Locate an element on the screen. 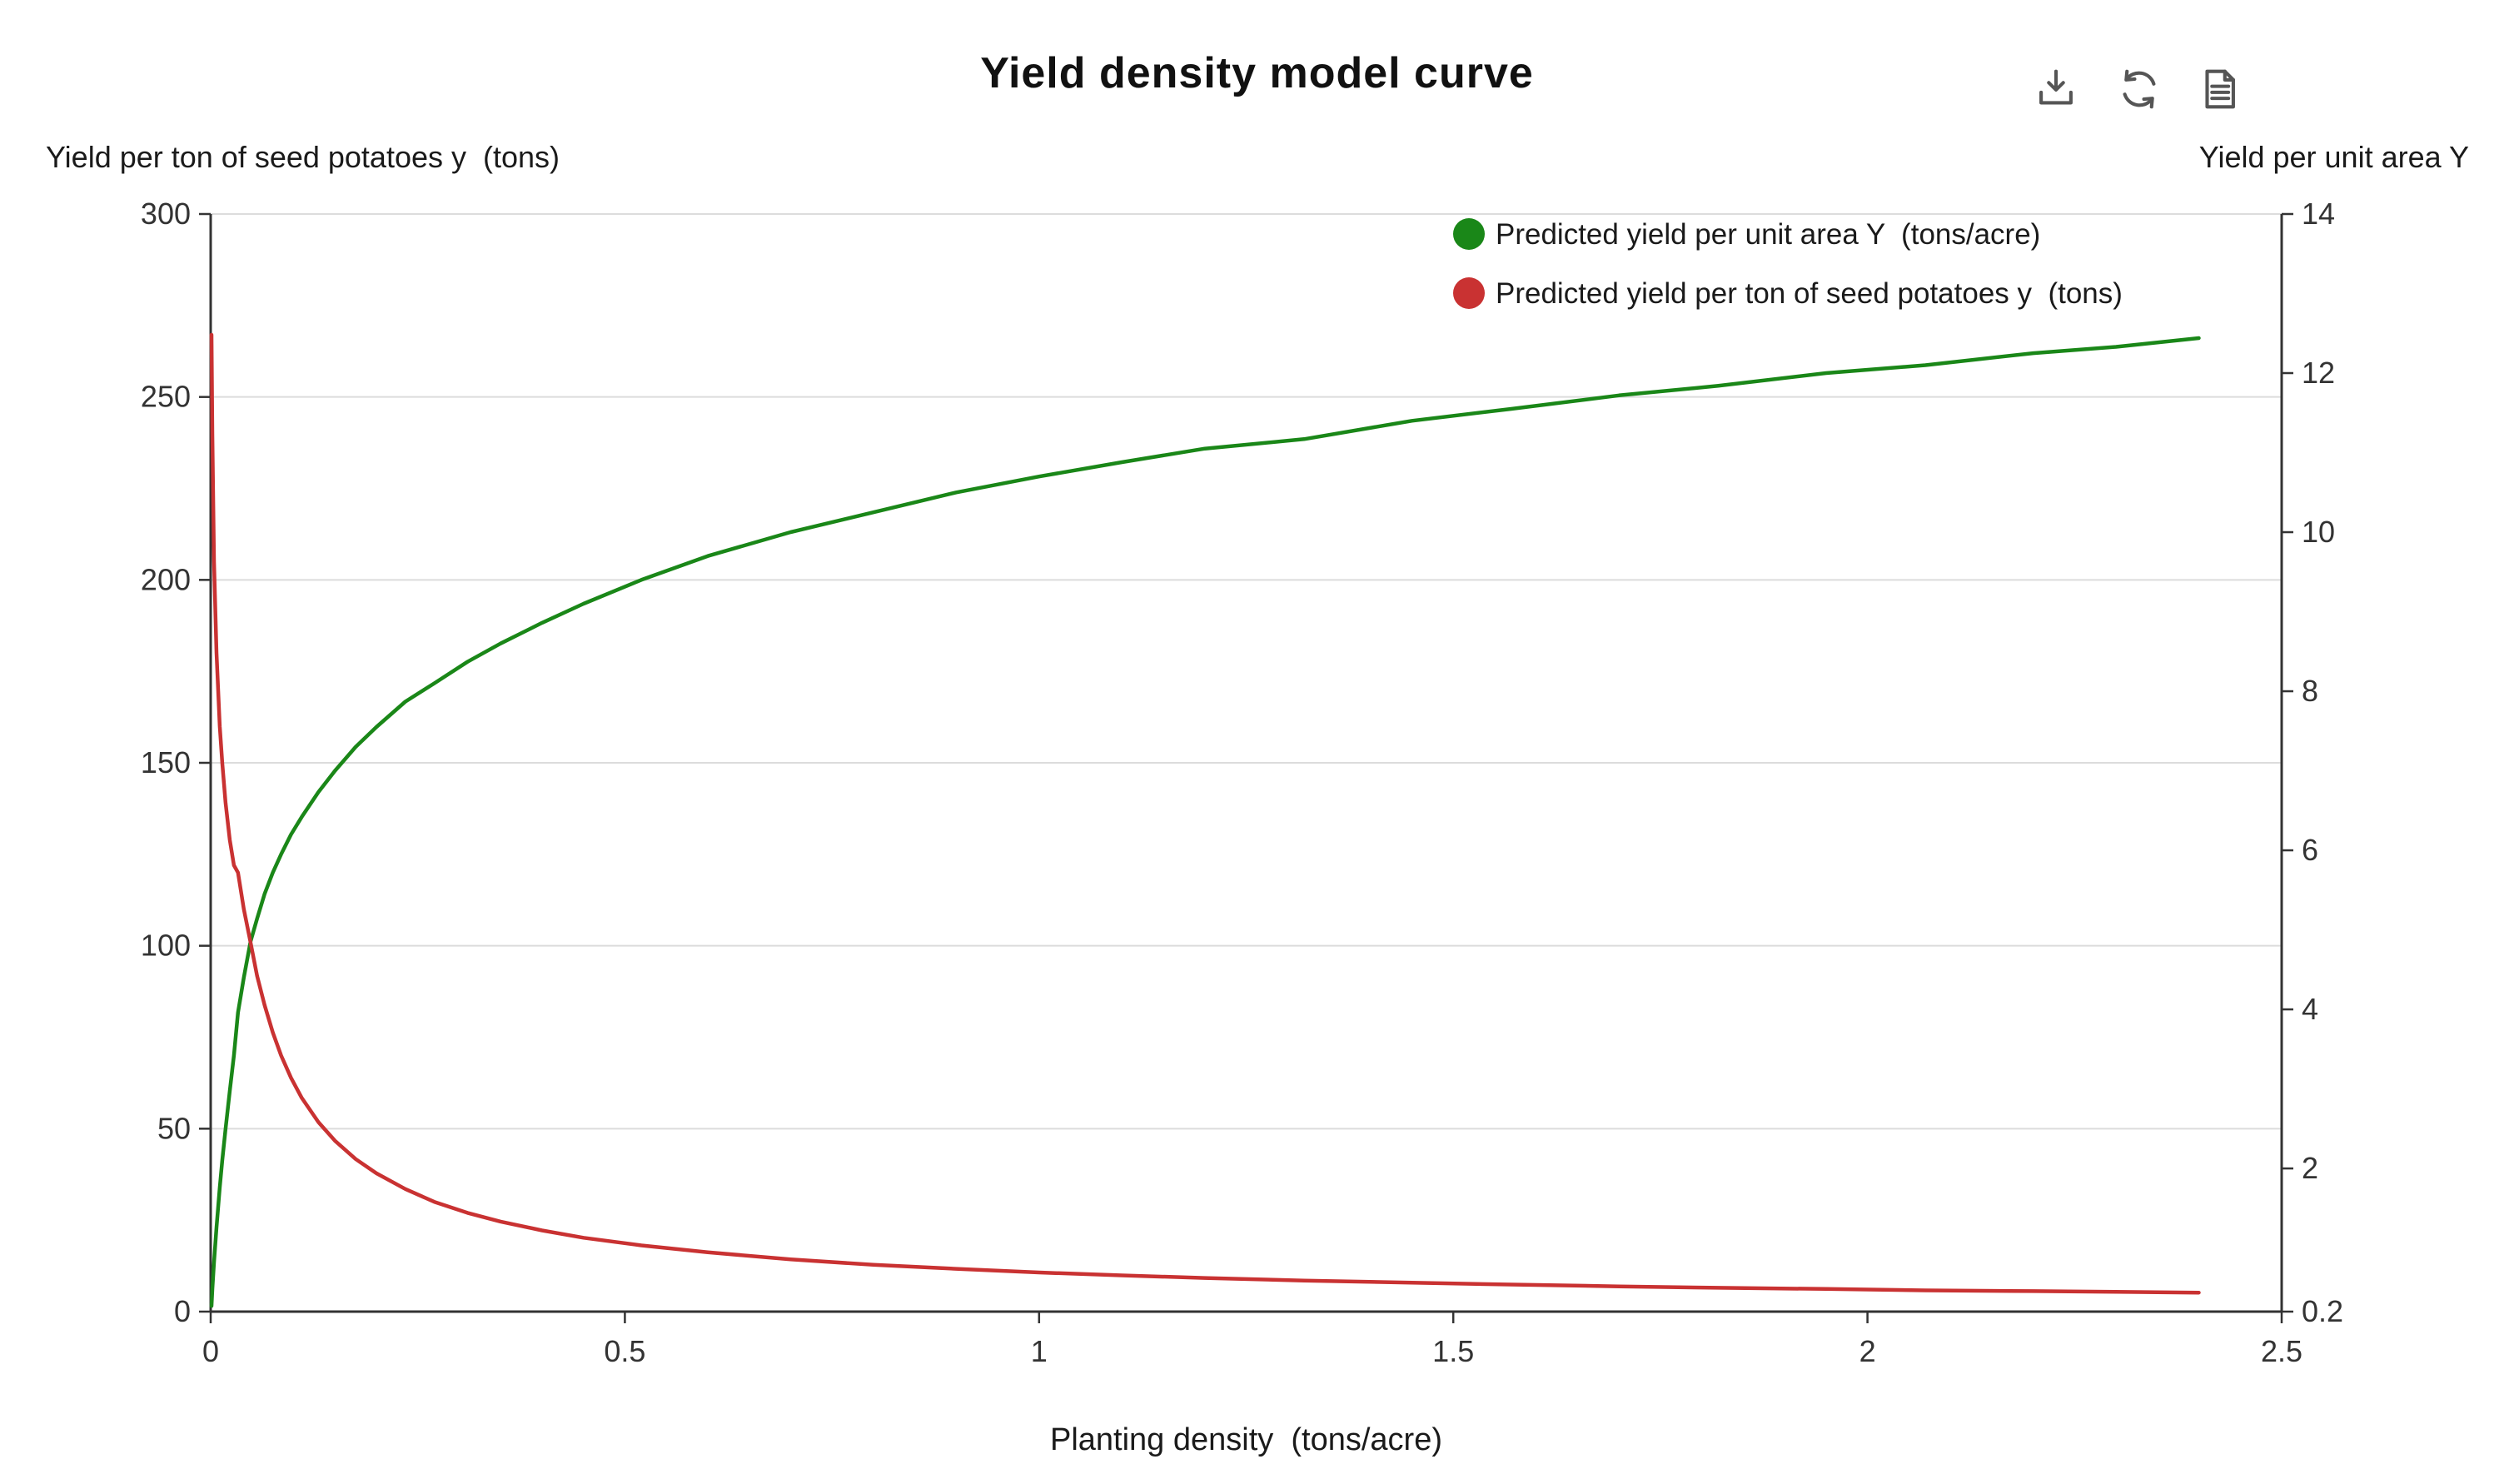  chart-title: Yield density model curve is located at coordinates (1257, 73).